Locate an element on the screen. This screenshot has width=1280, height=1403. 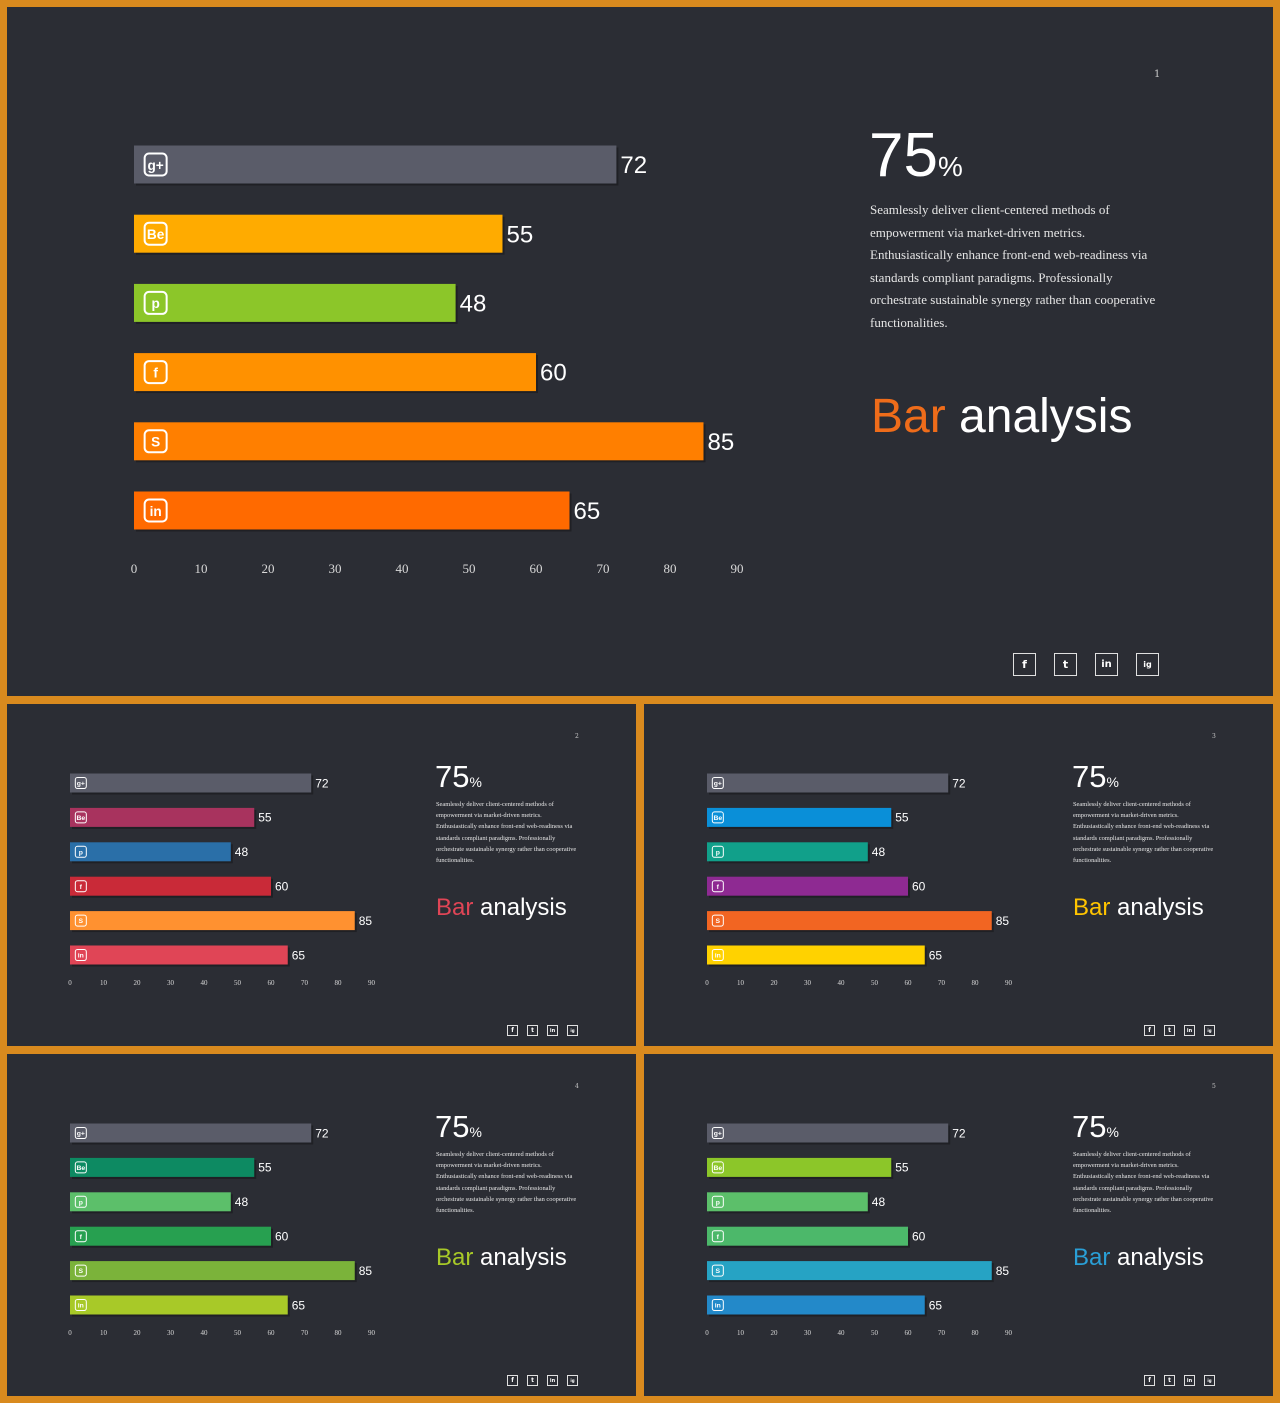
linkedin-icon is located at coordinates (717, 955).